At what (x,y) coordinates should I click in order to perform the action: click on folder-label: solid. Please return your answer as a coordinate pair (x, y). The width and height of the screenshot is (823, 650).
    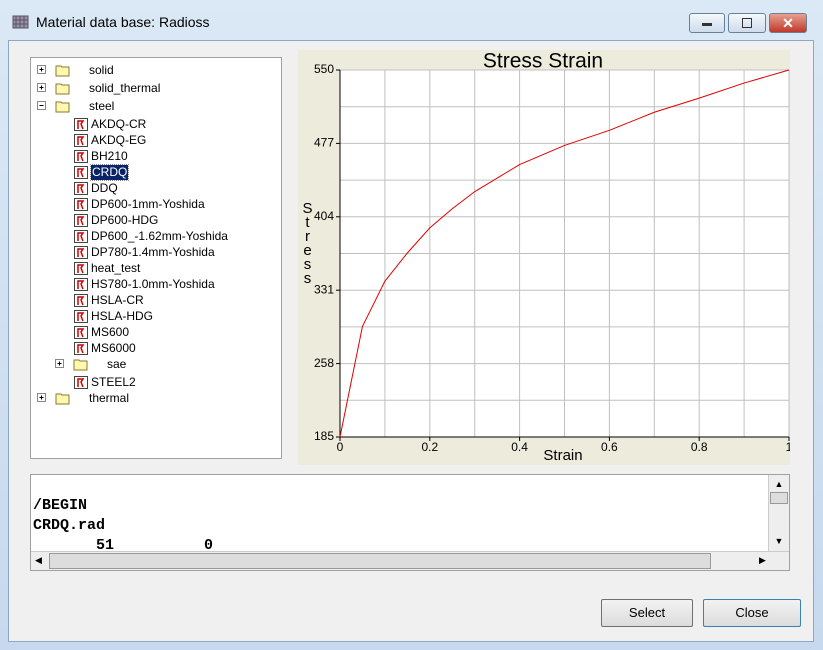
    Looking at the image, I should click on (101, 70).